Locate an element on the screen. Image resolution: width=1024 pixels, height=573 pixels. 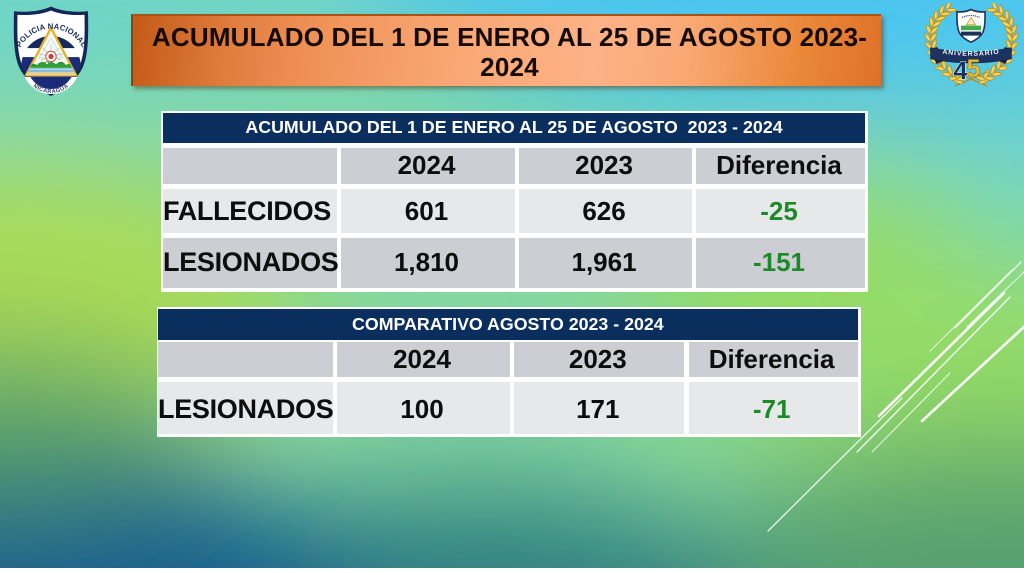
svg-text: ANIVERSARIO is located at coordinates (971, 53).